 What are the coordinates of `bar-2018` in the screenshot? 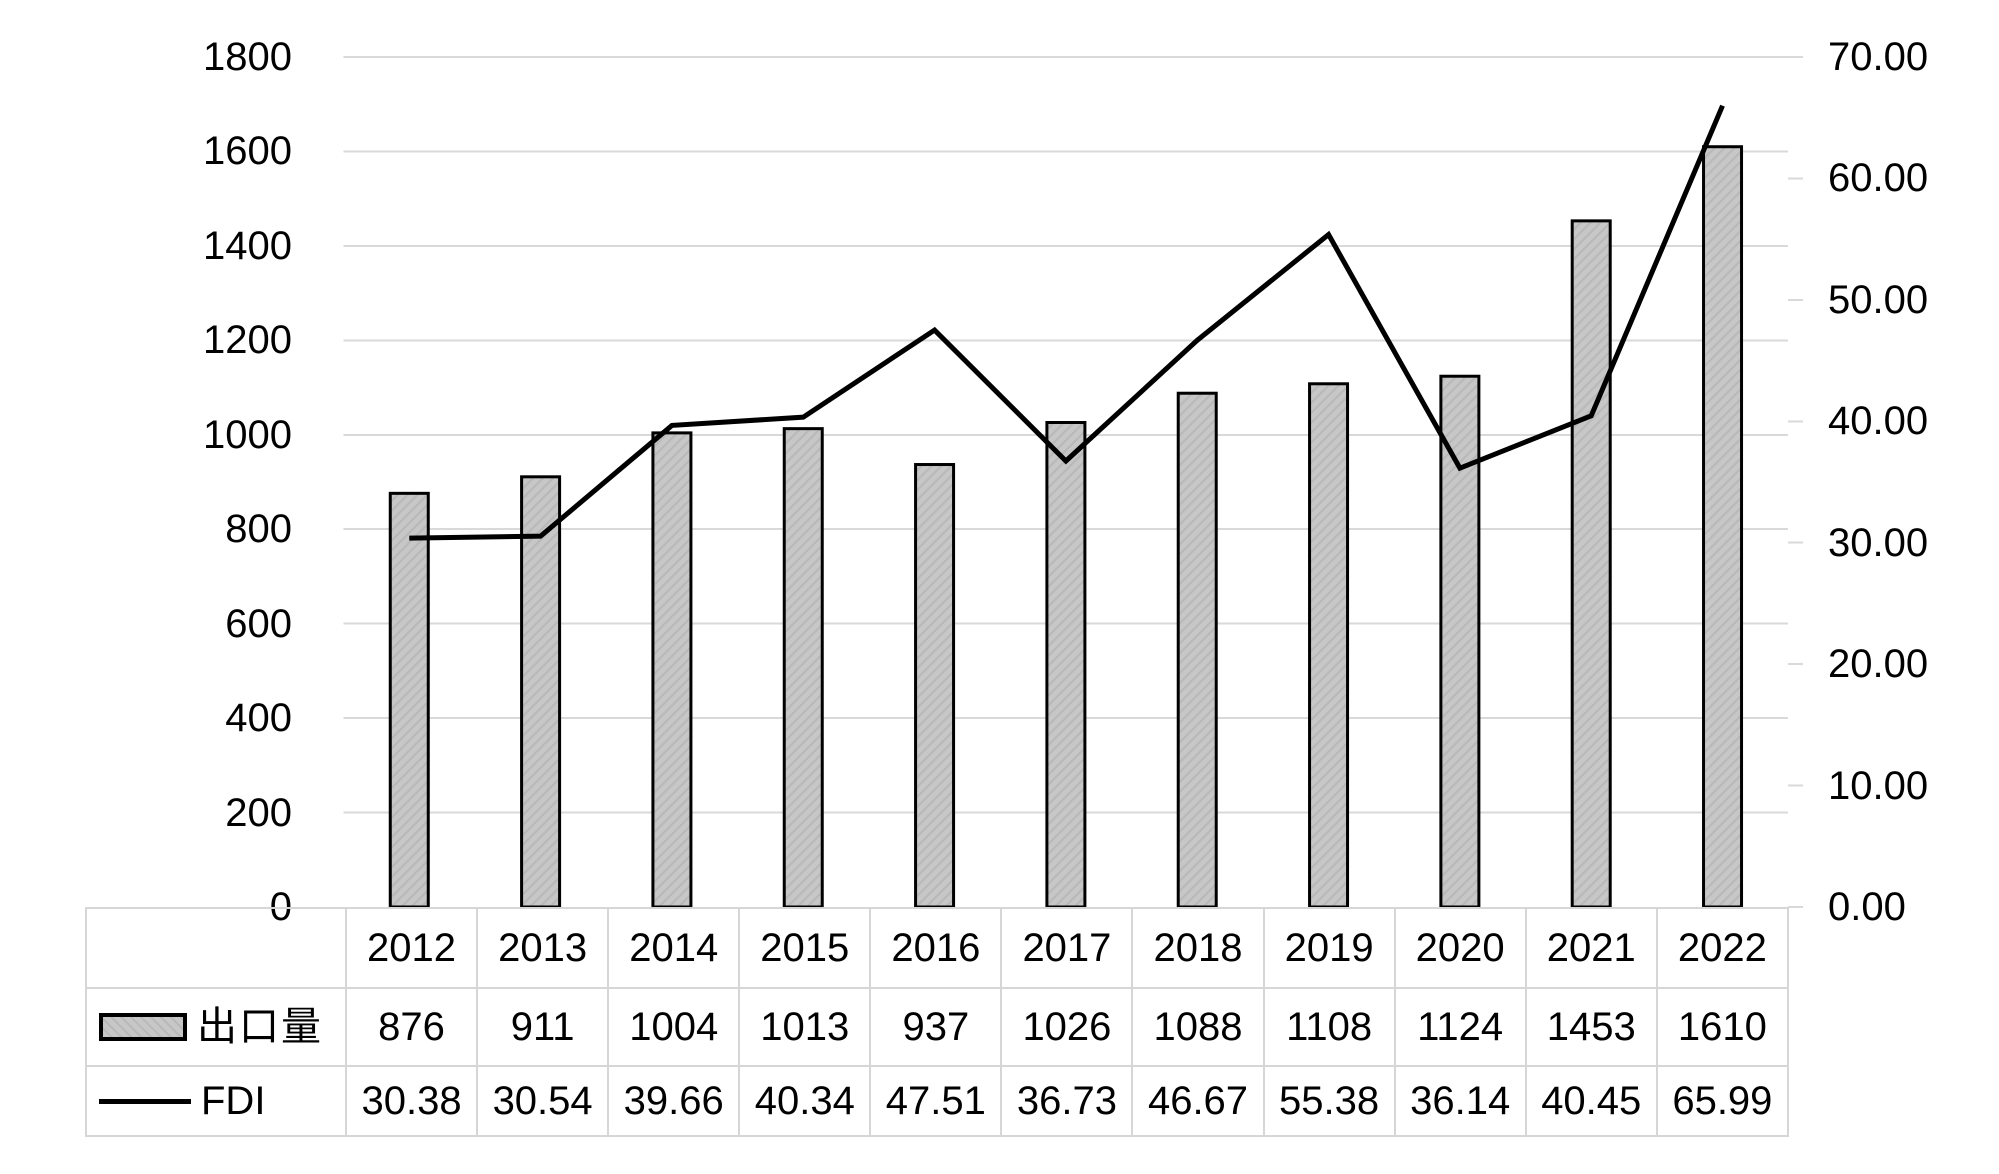 It's located at (1197, 650).